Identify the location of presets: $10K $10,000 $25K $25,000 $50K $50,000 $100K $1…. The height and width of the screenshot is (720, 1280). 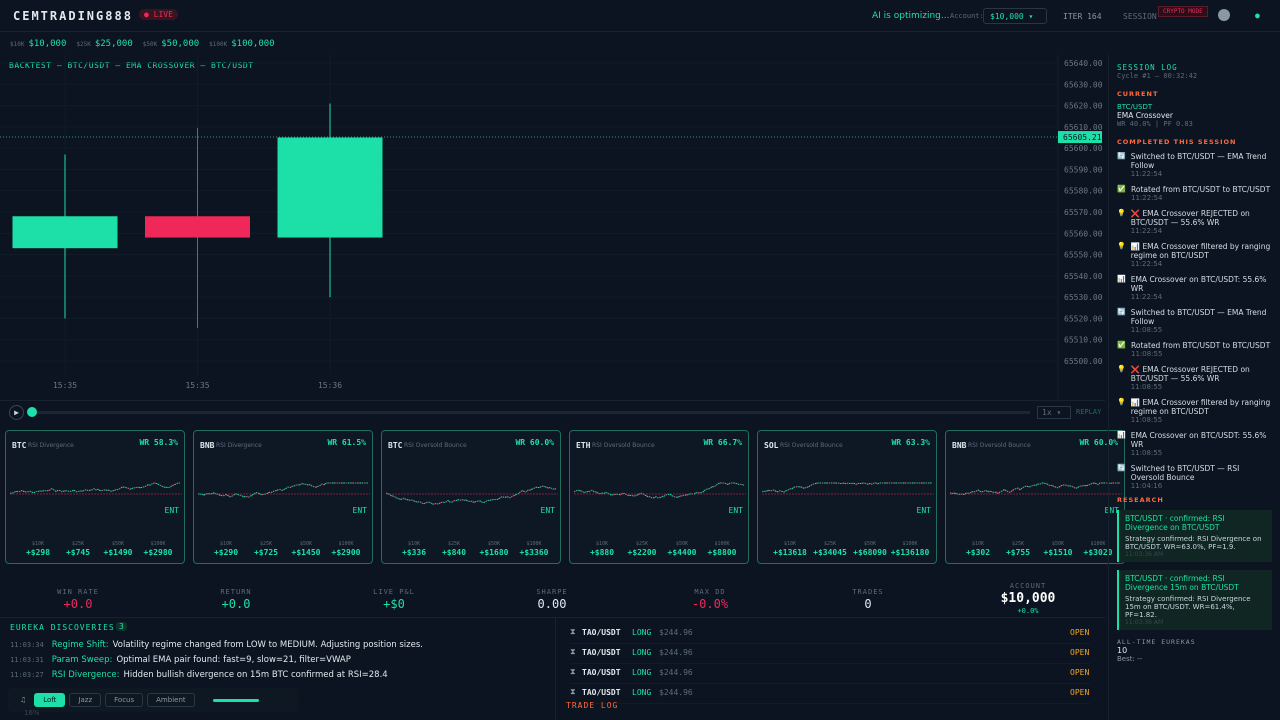
(147, 44).